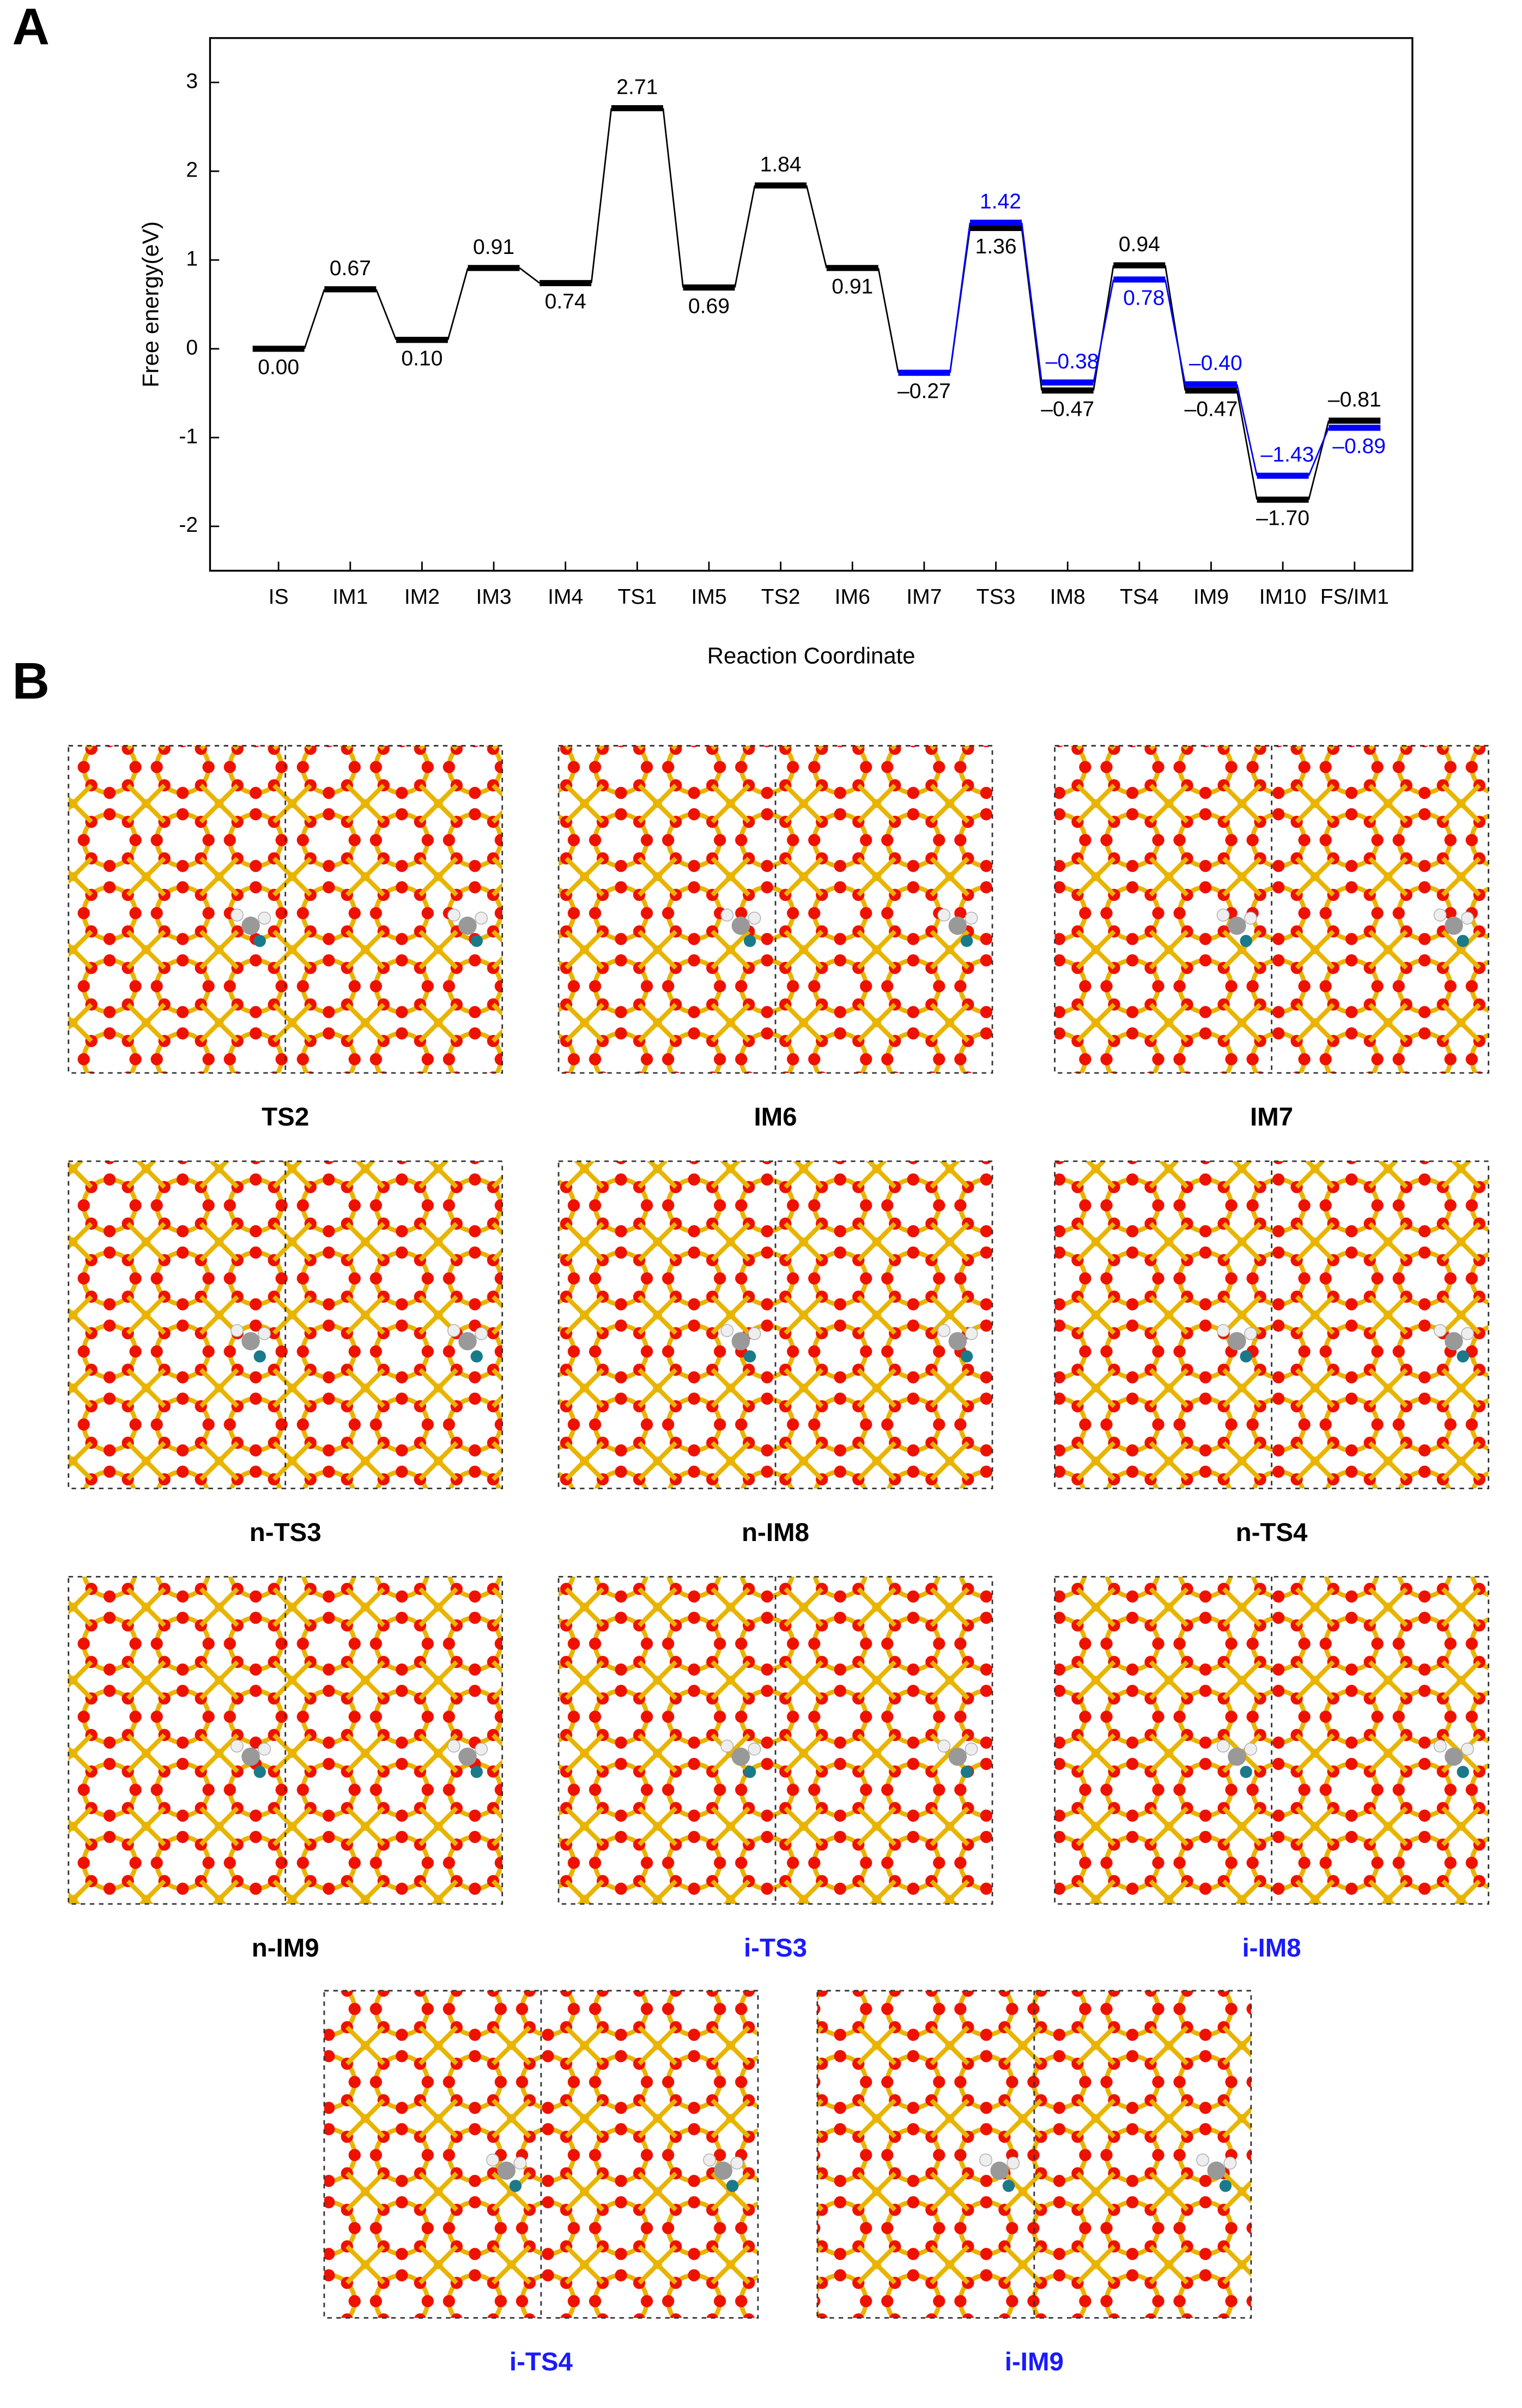  Describe the element at coordinates (775, 1532) in the screenshot. I see `structure-label: n-IM8` at that location.